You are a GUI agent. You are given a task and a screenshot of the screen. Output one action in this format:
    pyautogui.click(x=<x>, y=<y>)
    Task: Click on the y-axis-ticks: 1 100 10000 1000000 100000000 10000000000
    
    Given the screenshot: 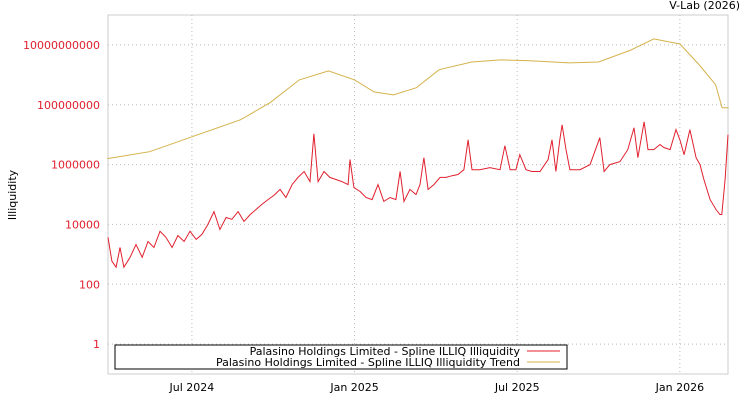 What is the action you would take?
    pyautogui.click(x=61, y=195)
    